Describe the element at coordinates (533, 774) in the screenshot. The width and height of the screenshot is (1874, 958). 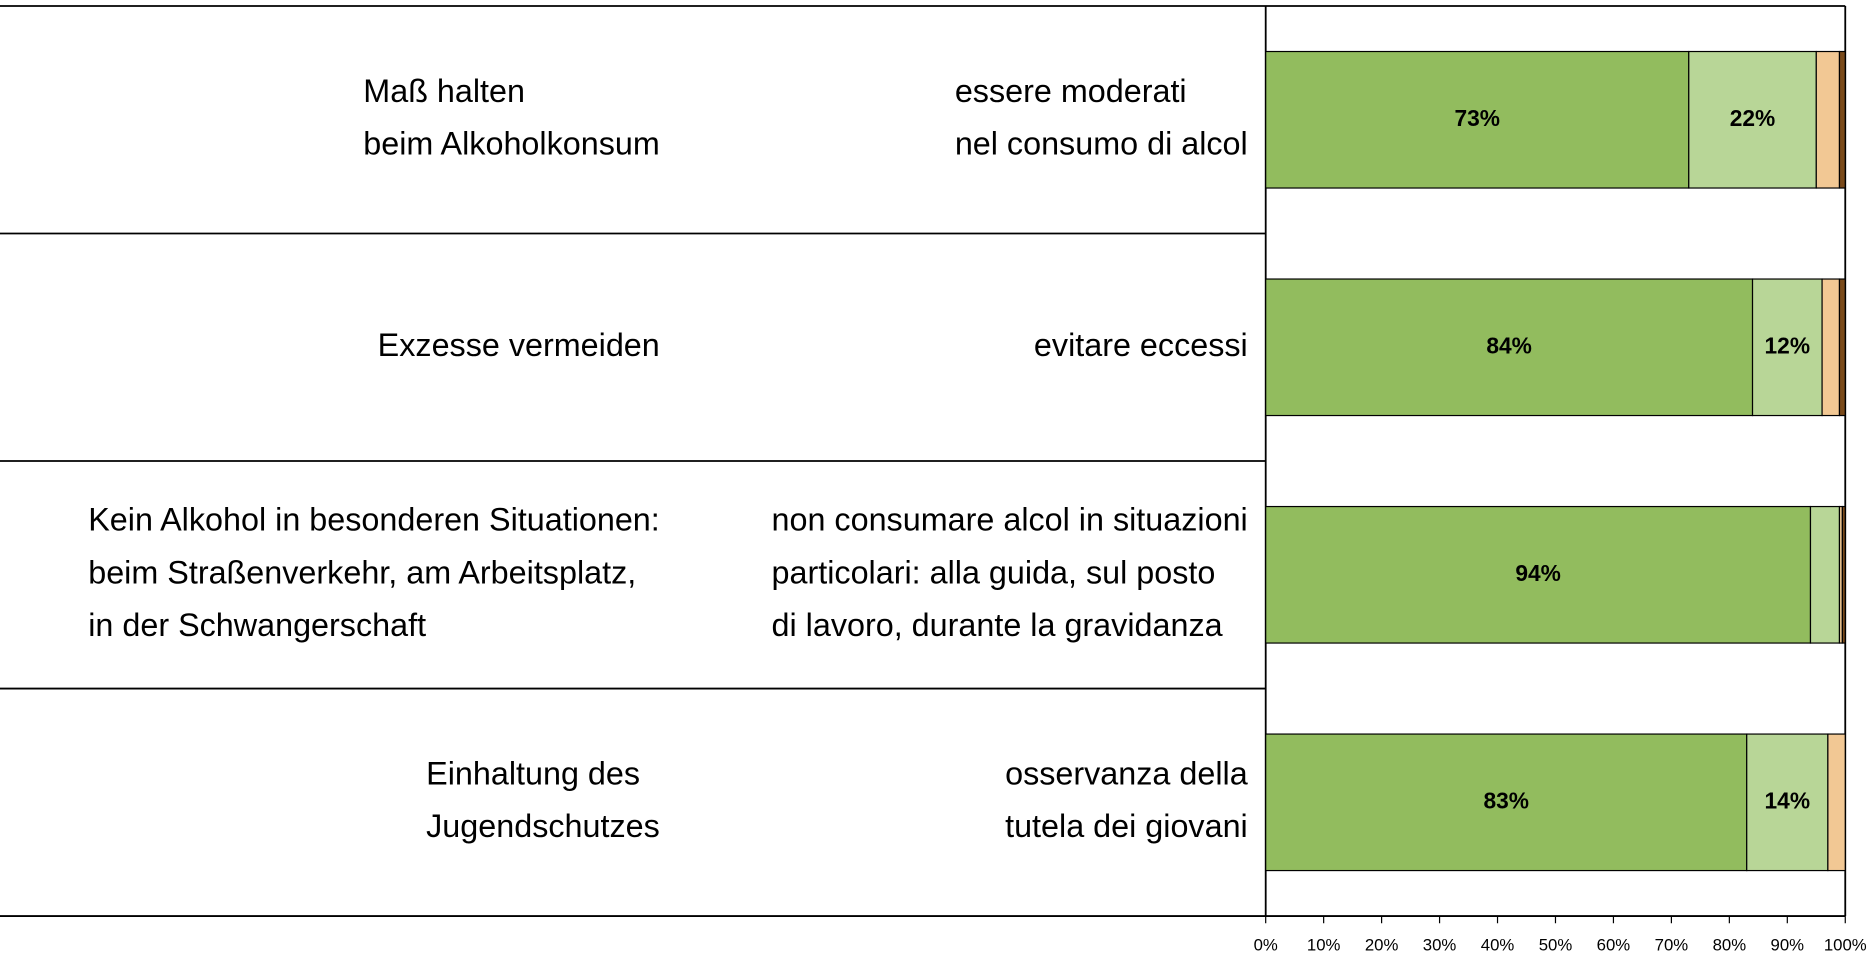
I see `category-label: Einhaltung des` at that location.